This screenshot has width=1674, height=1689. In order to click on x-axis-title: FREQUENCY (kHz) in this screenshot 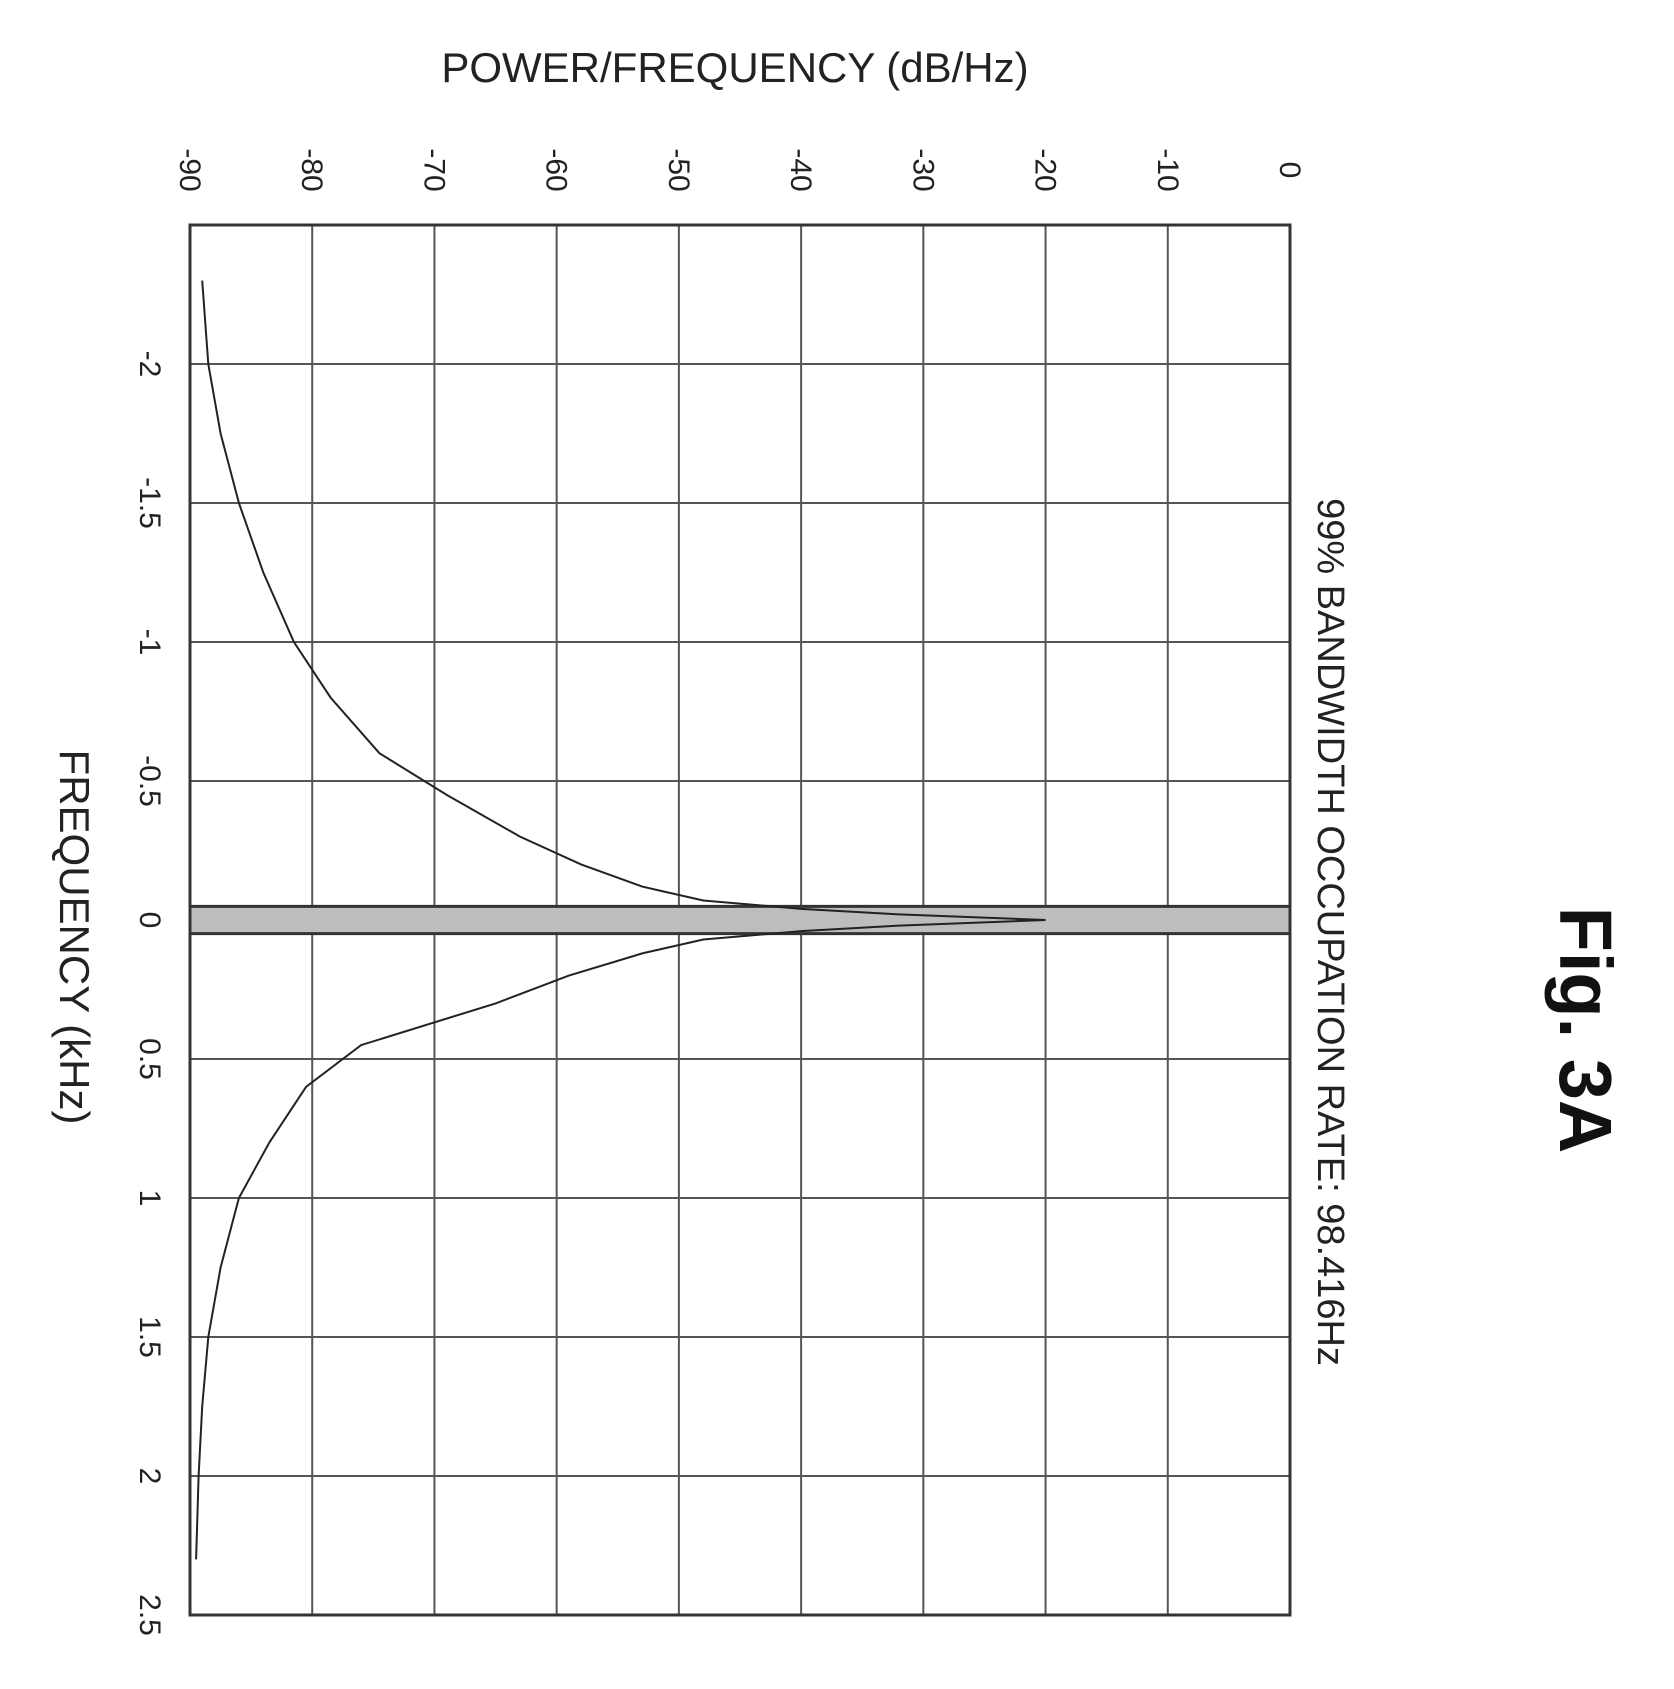, I will do `click(74, 937)`.